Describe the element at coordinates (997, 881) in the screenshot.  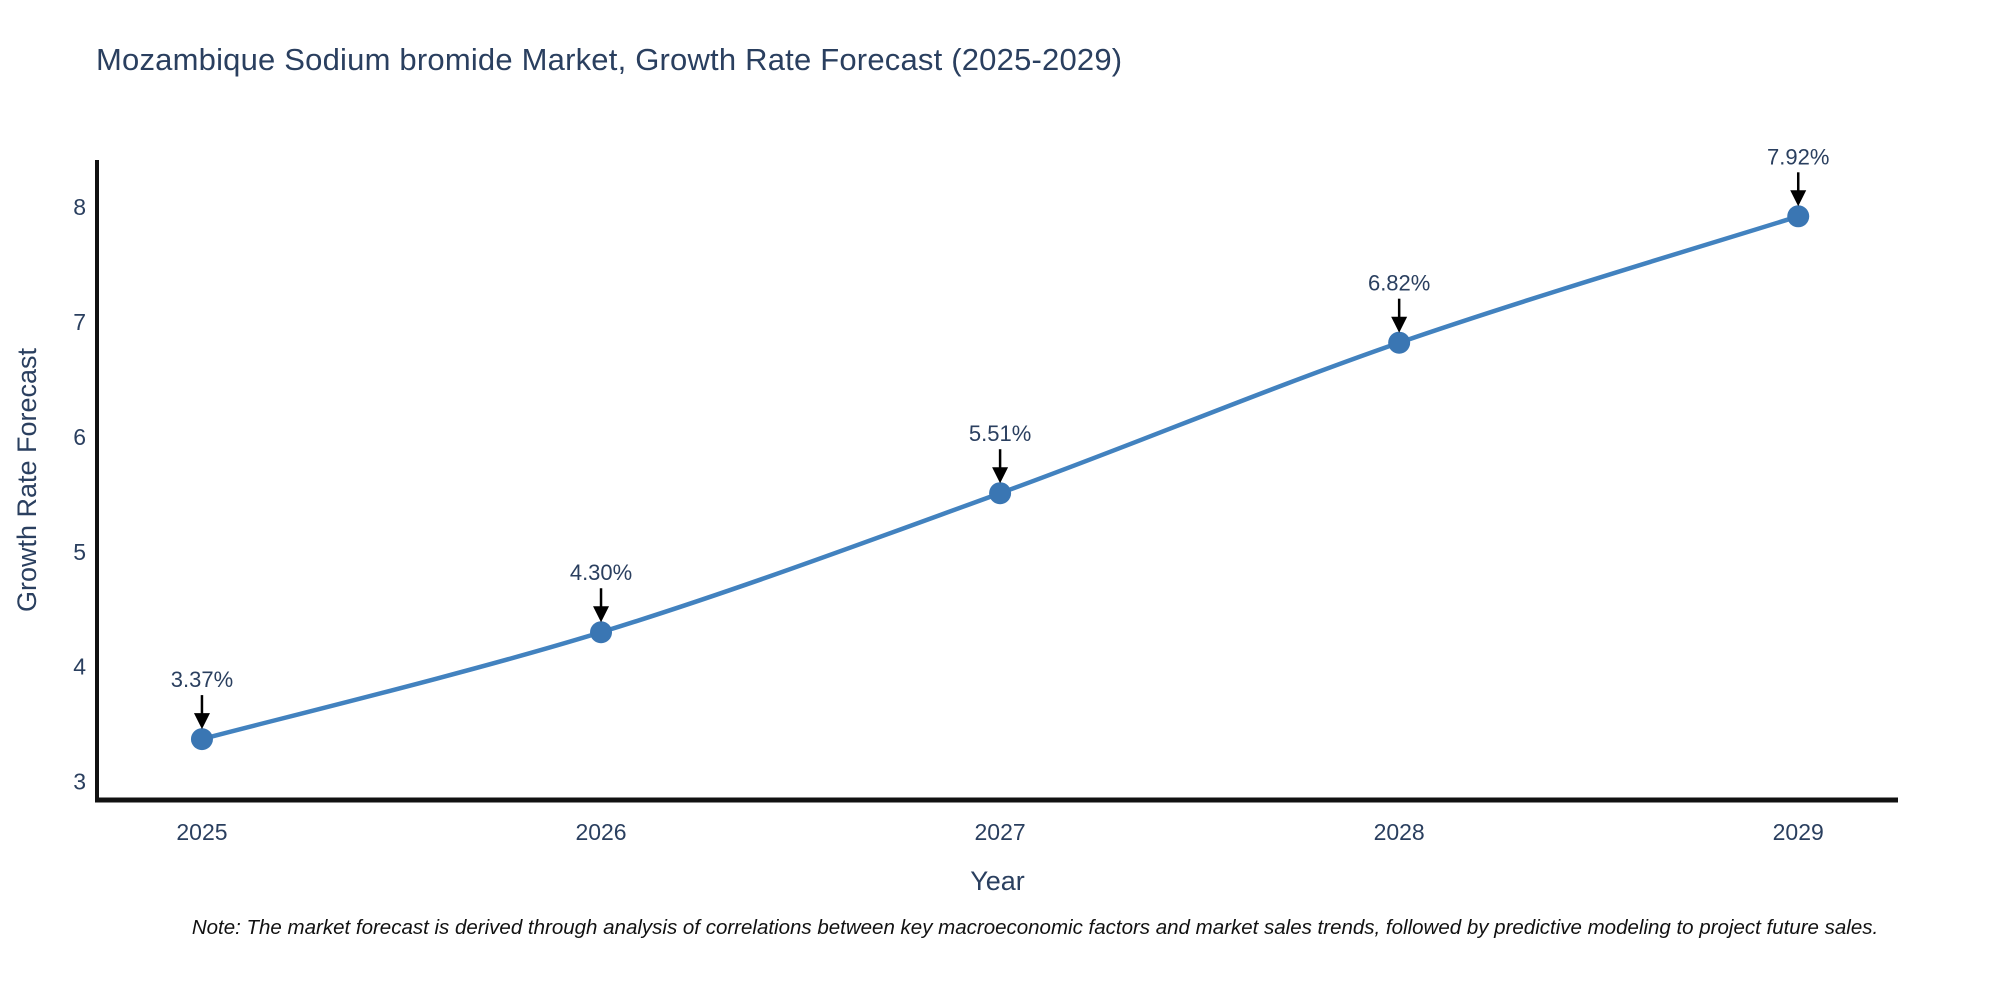
I see `x-axis-title: Year` at that location.